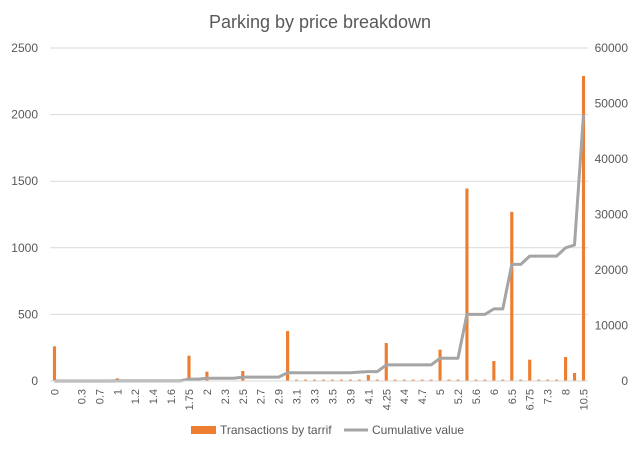 This screenshot has height=451, width=640. Describe the element at coordinates (624, 381) in the screenshot. I see `right-axis-tick-label: 0` at that location.